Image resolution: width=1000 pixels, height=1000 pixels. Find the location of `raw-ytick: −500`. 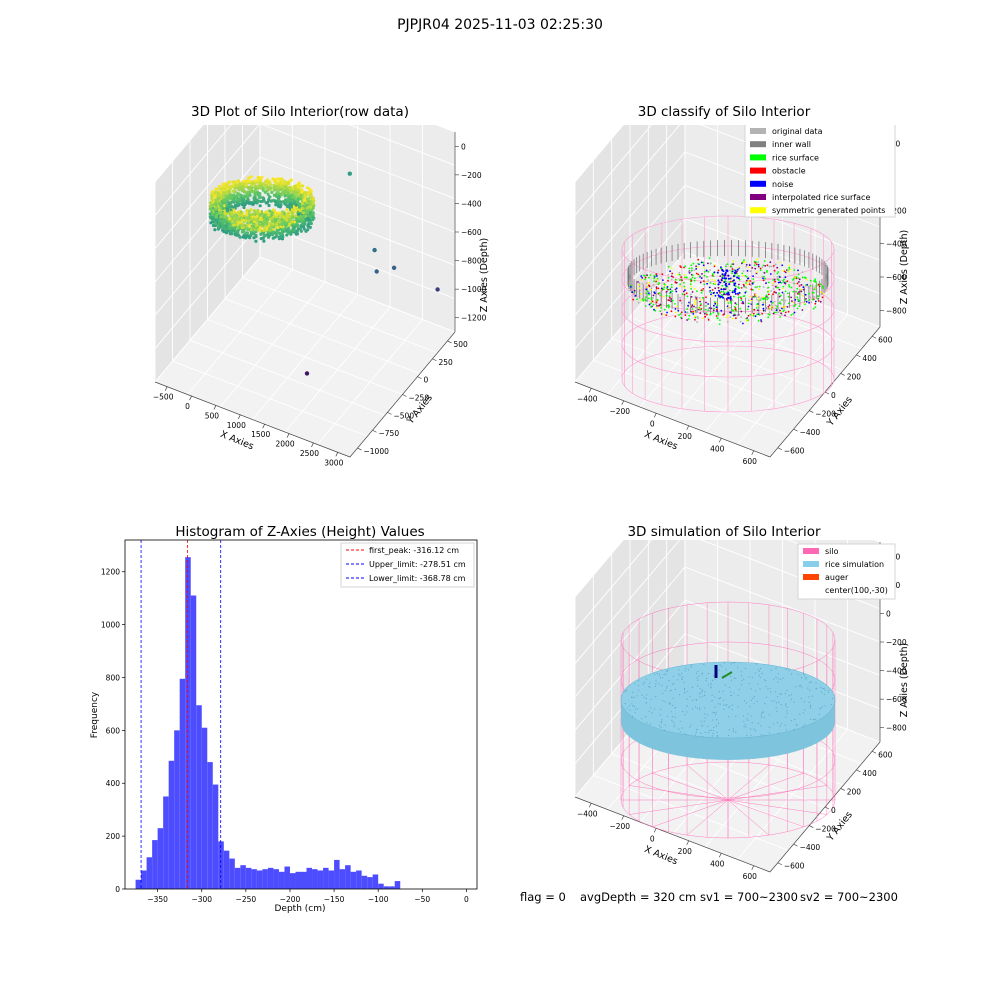

raw-ytick: −500 is located at coordinates (404, 415).